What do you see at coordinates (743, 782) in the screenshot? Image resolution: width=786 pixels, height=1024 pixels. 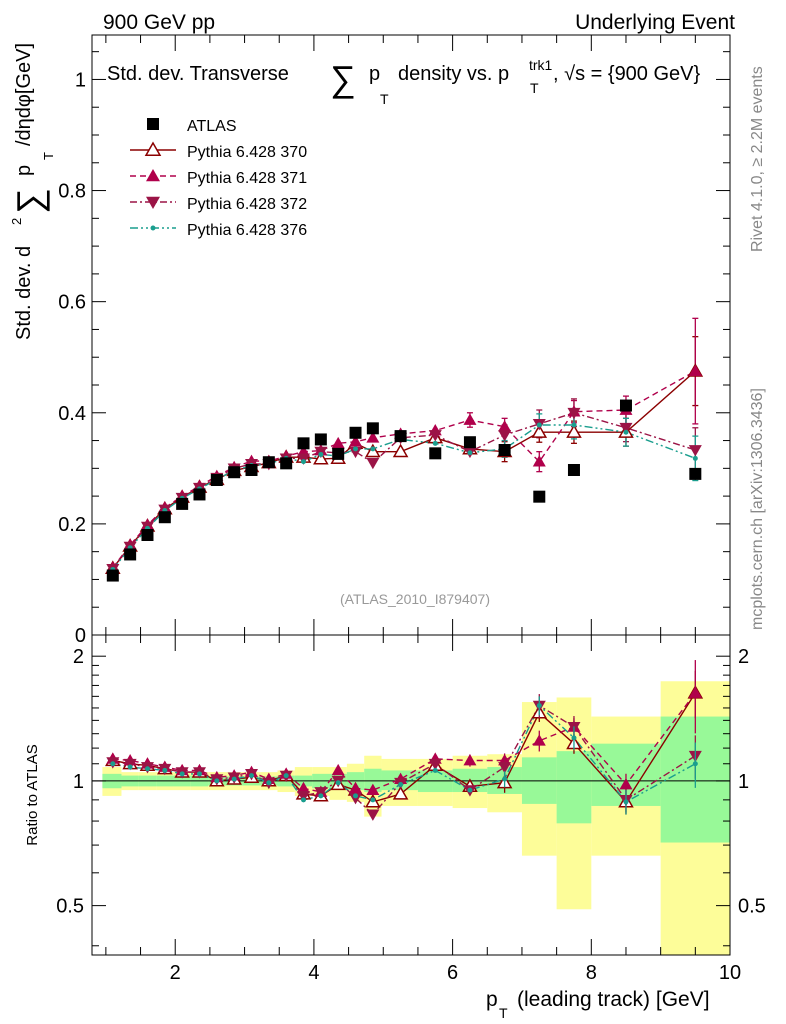 I see `ratio-y-tick-label-right: 1` at bounding box center [743, 782].